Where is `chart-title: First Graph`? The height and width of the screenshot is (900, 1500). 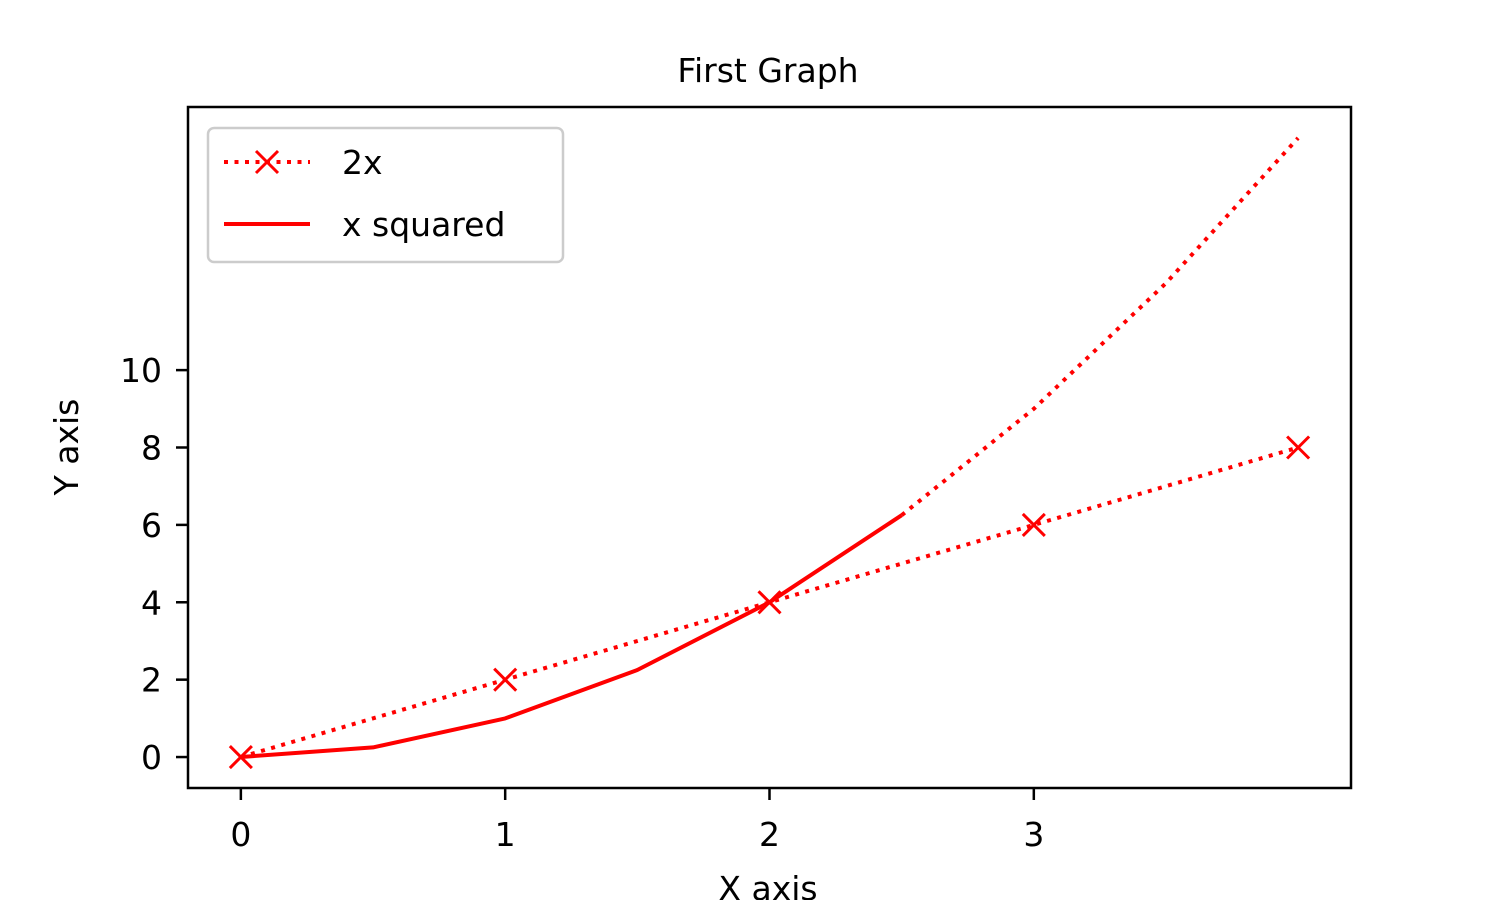
chart-title: First Graph is located at coordinates (767, 70).